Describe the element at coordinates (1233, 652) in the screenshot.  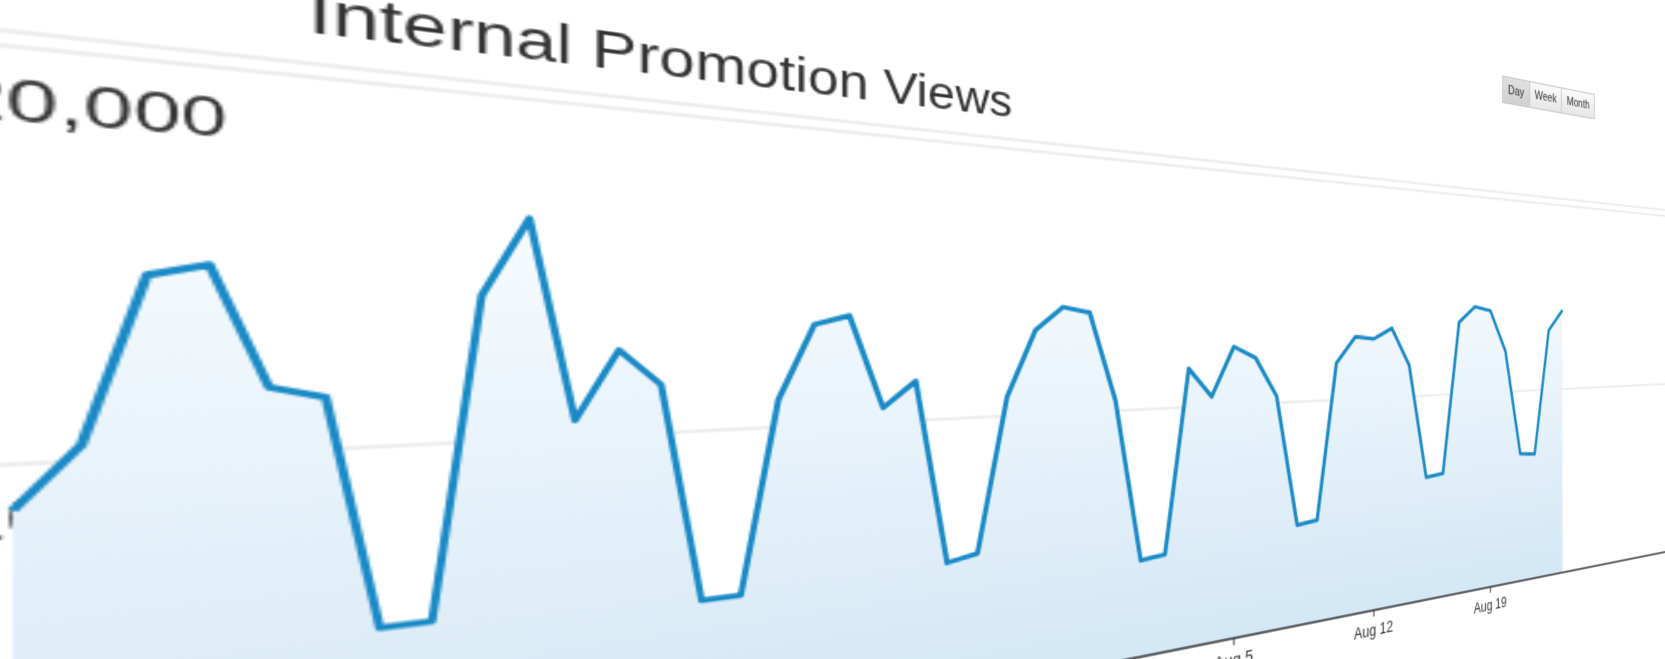
I see `x-tick-label: Aug 5` at that location.